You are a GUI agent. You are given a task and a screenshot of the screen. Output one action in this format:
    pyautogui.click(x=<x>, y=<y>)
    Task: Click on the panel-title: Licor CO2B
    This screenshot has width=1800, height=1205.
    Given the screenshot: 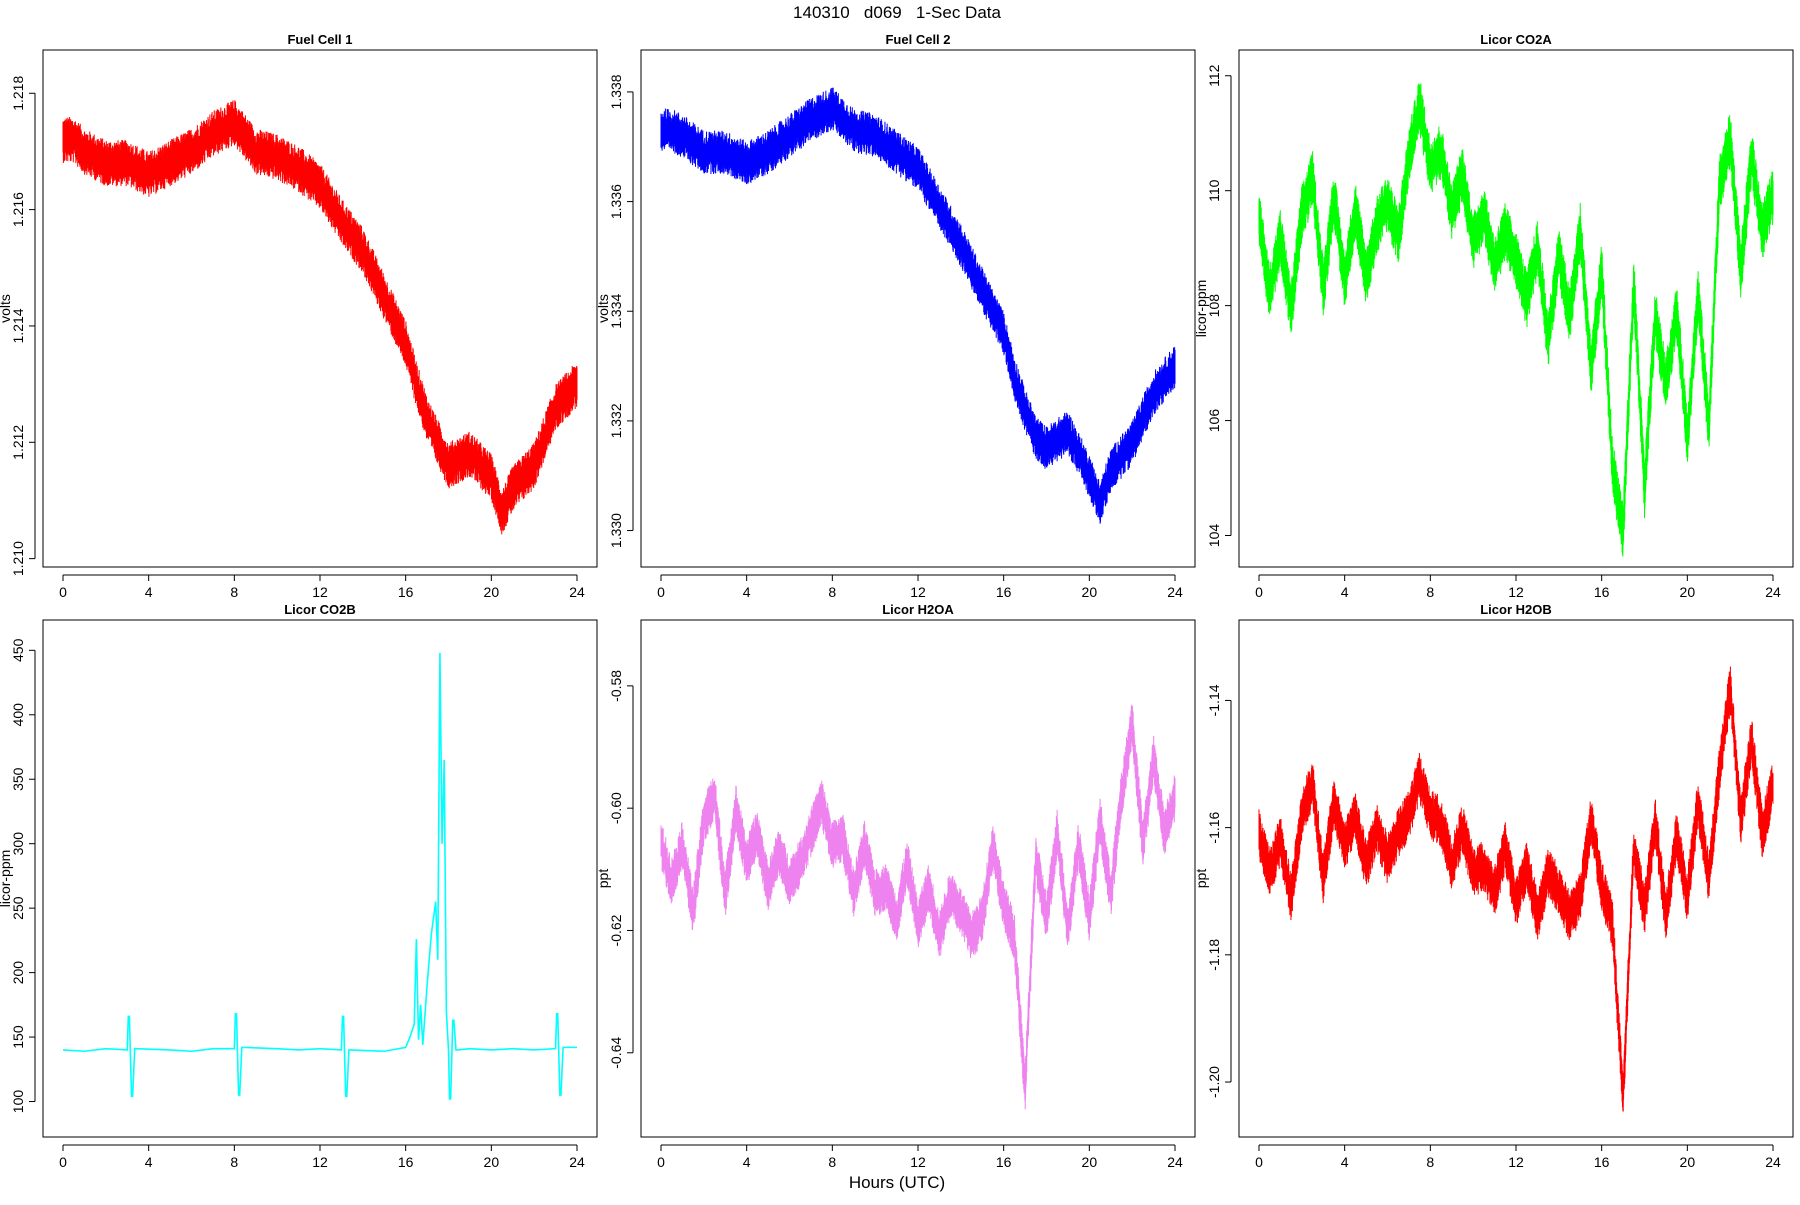 What is the action you would take?
    pyautogui.click(x=320, y=609)
    